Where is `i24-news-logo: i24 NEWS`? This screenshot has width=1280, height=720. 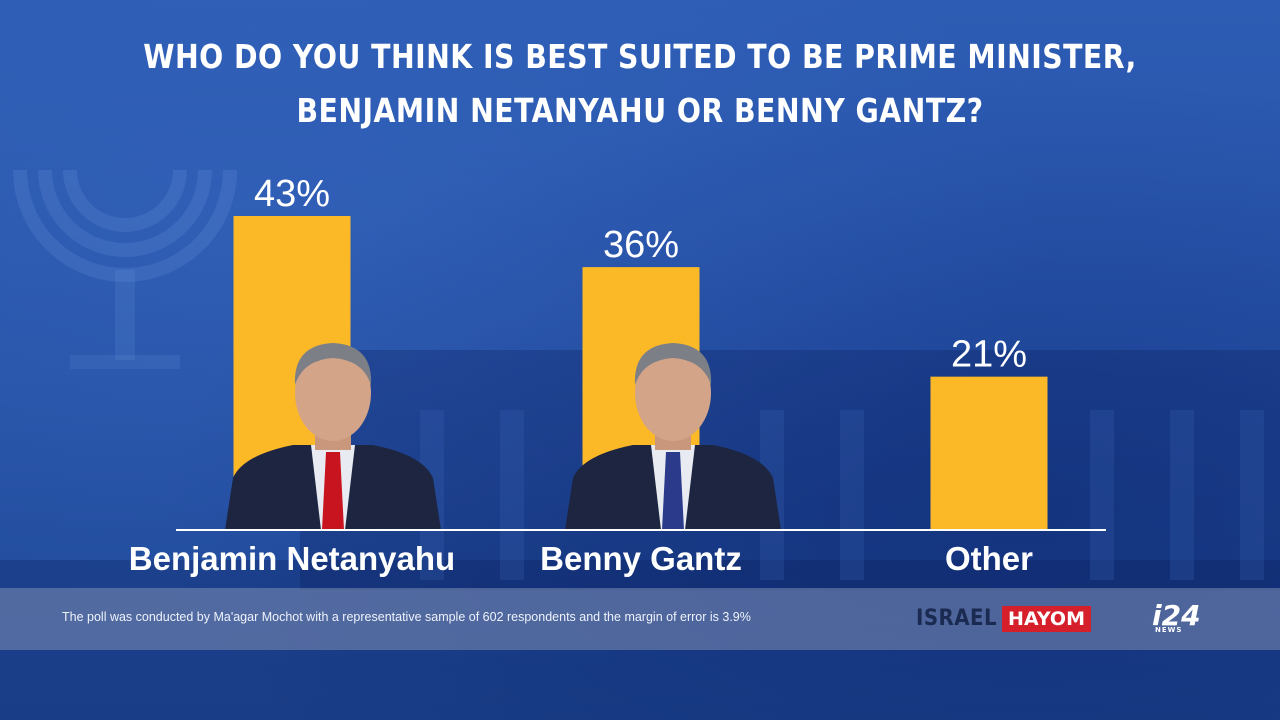 i24-news-logo: i24 NEWS is located at coordinates (1183, 620).